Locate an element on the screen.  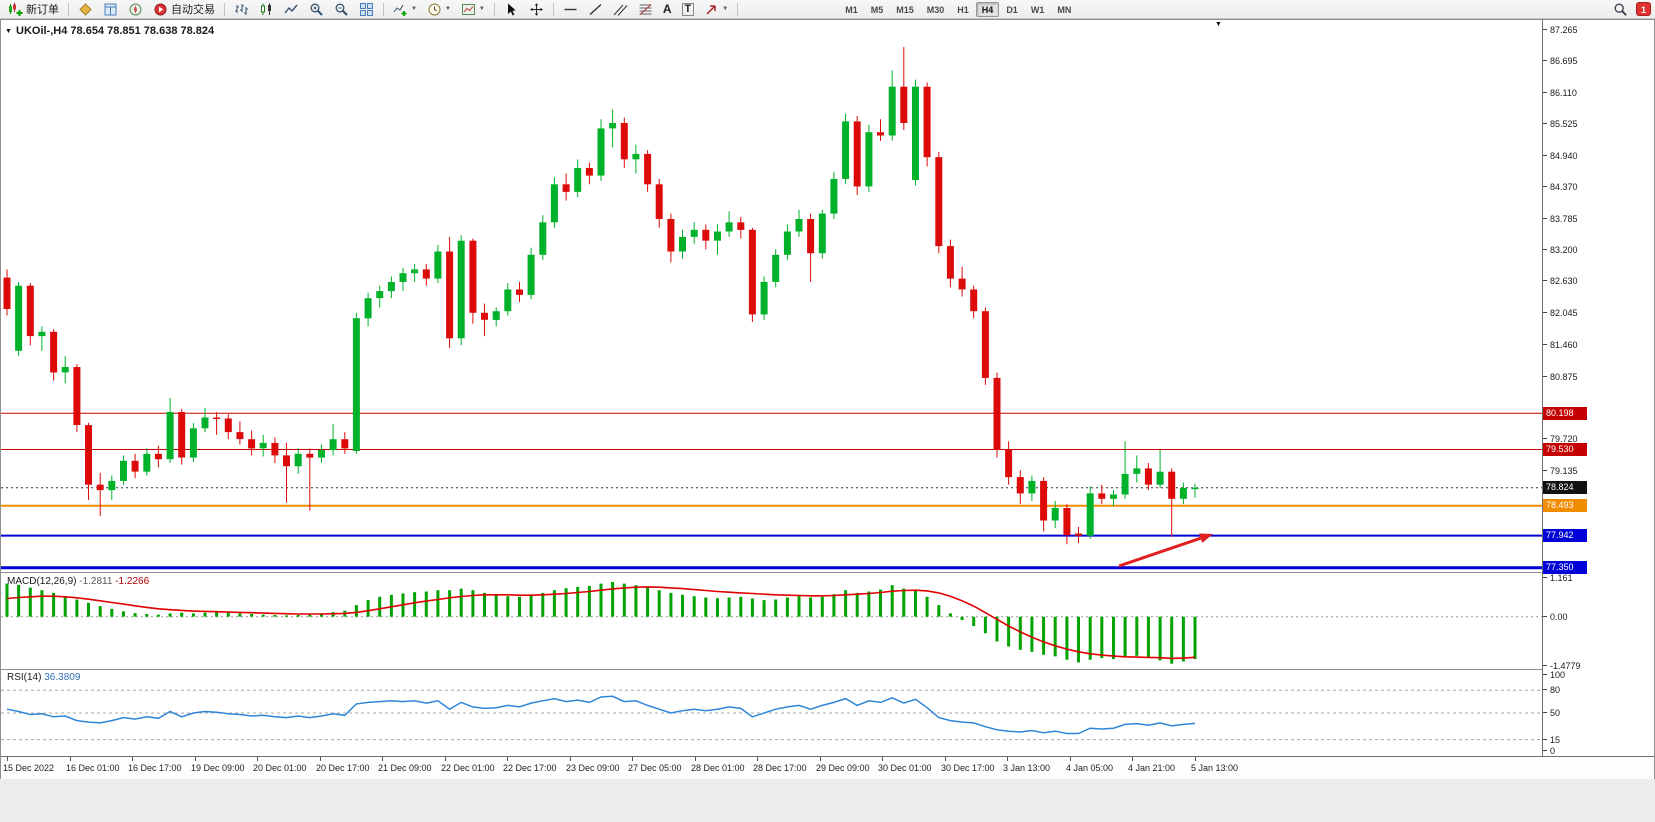
time-label: 27 Dec 05:00 is located at coordinates (655, 768).